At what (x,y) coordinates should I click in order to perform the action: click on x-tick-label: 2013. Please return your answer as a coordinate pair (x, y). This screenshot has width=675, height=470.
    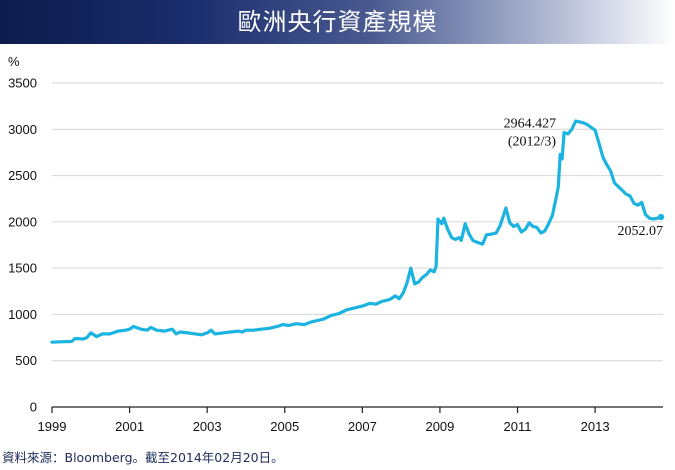
    Looking at the image, I should click on (595, 426).